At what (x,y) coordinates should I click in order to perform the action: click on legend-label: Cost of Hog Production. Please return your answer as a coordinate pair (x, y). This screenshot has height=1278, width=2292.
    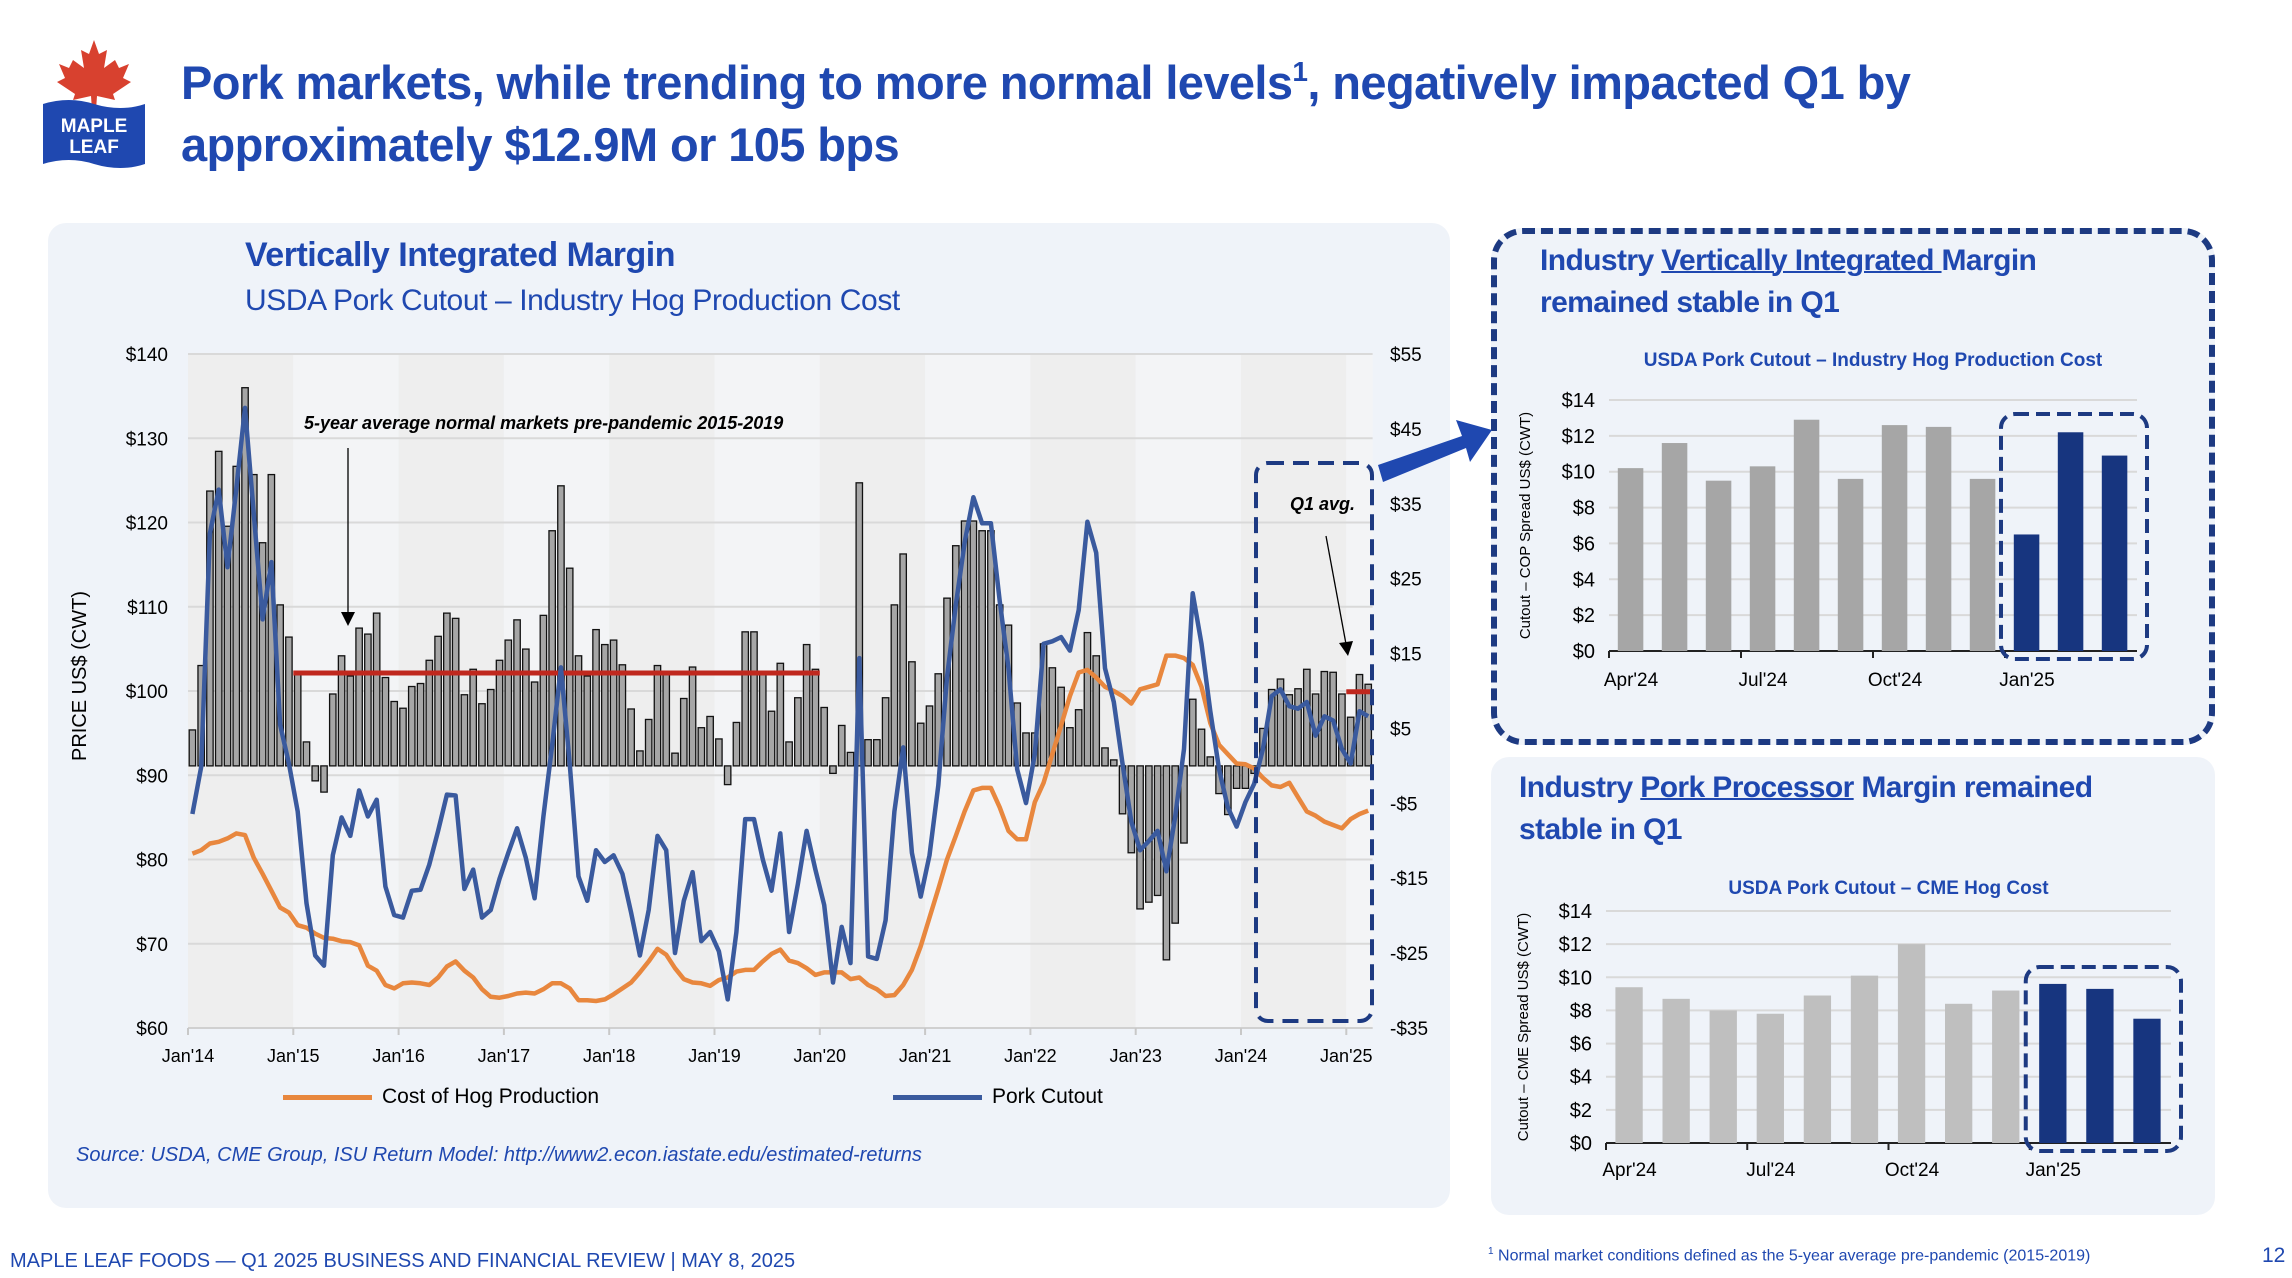
    Looking at the image, I should click on (491, 1096).